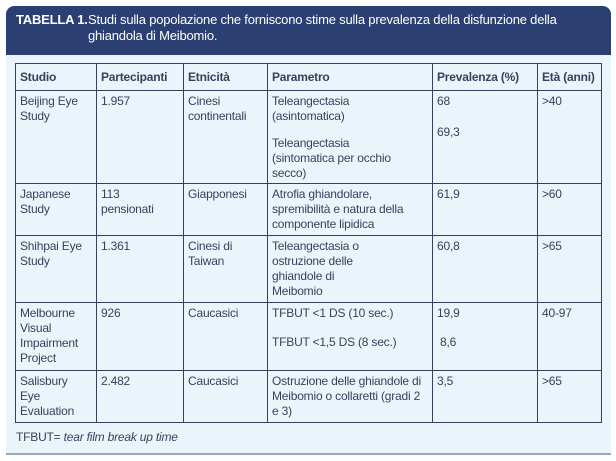 This screenshot has width=616, height=461. What do you see at coordinates (485, 396) in the screenshot?
I see `cell-prevalenza: 3,5` at bounding box center [485, 396].